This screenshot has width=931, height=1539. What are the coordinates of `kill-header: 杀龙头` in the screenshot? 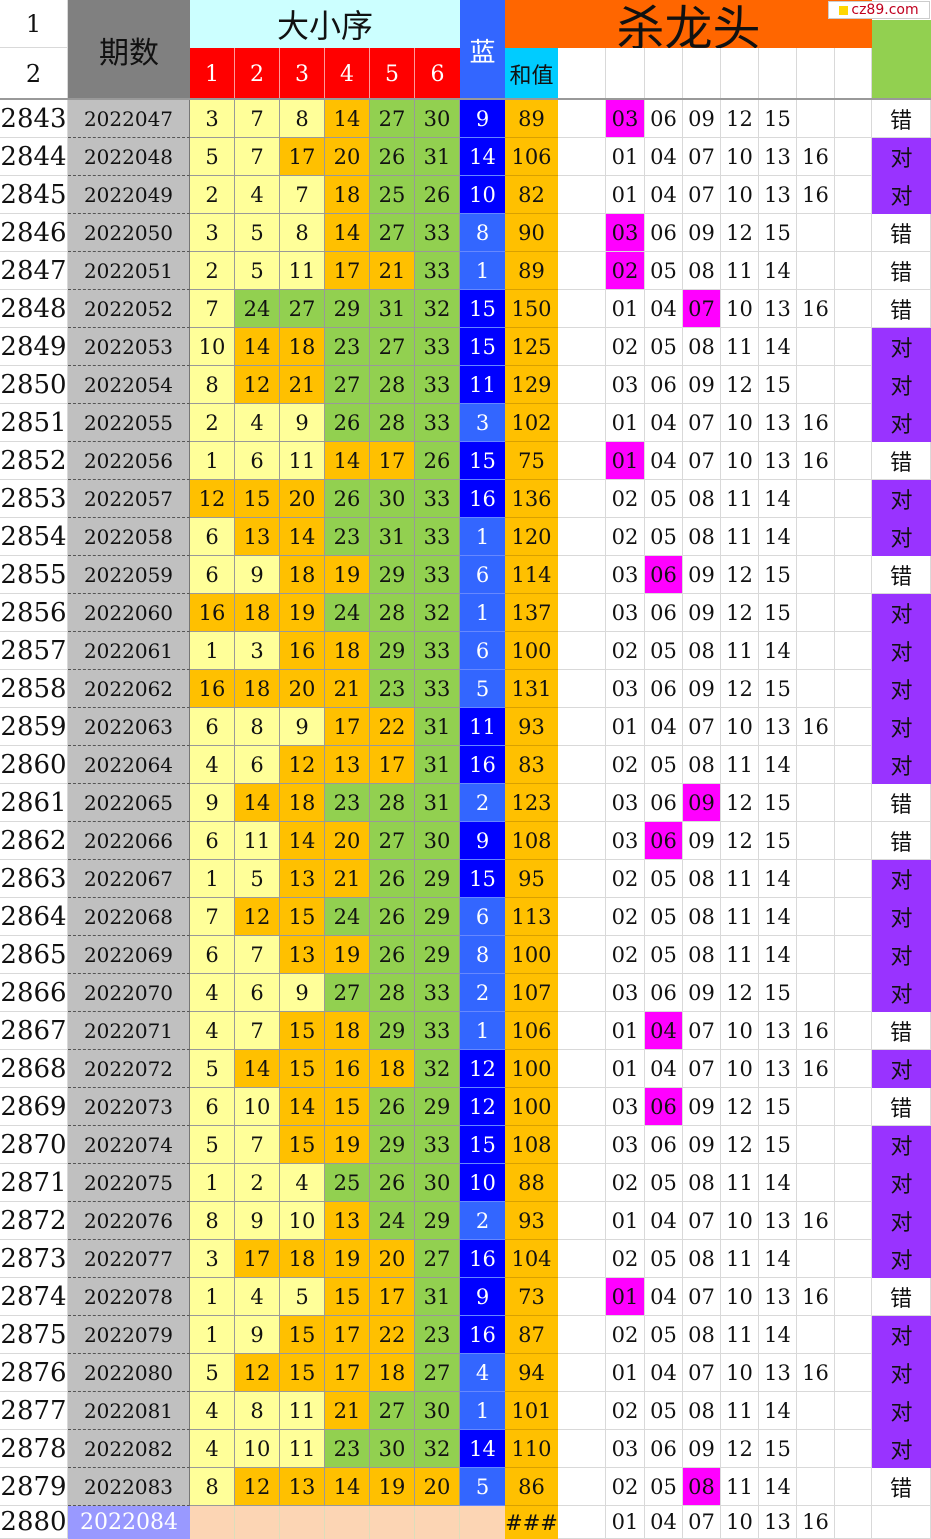 It's located at (688, 28).